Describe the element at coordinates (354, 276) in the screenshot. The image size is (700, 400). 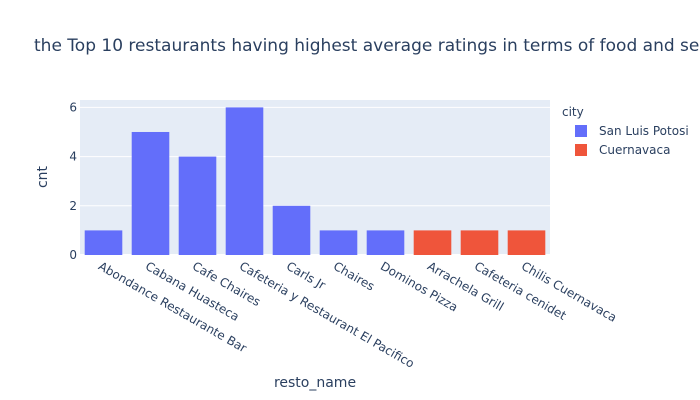
I see `x-tick-label: Chaires` at that location.